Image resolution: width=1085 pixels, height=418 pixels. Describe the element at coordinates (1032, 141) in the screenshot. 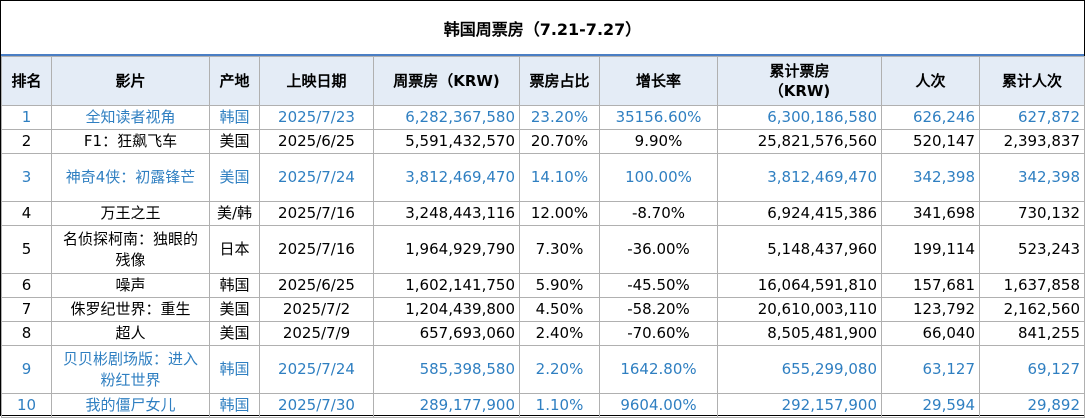

I see `cumulative-admissions-cell: 2,393,837` at that location.